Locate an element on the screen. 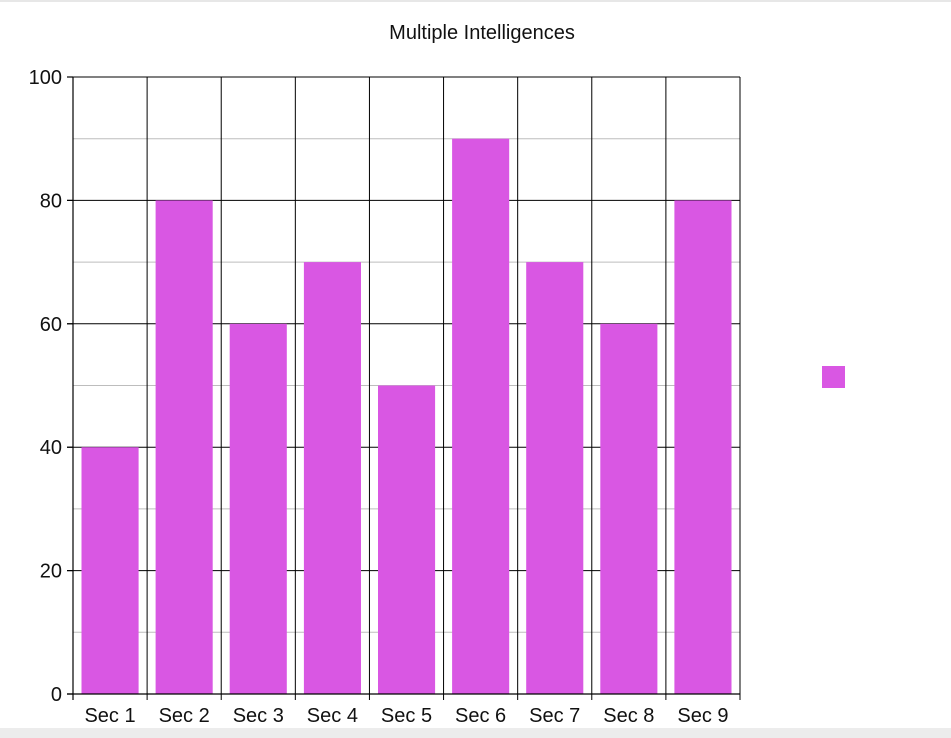  x-tick-label: Sec 9 is located at coordinates (702, 716).